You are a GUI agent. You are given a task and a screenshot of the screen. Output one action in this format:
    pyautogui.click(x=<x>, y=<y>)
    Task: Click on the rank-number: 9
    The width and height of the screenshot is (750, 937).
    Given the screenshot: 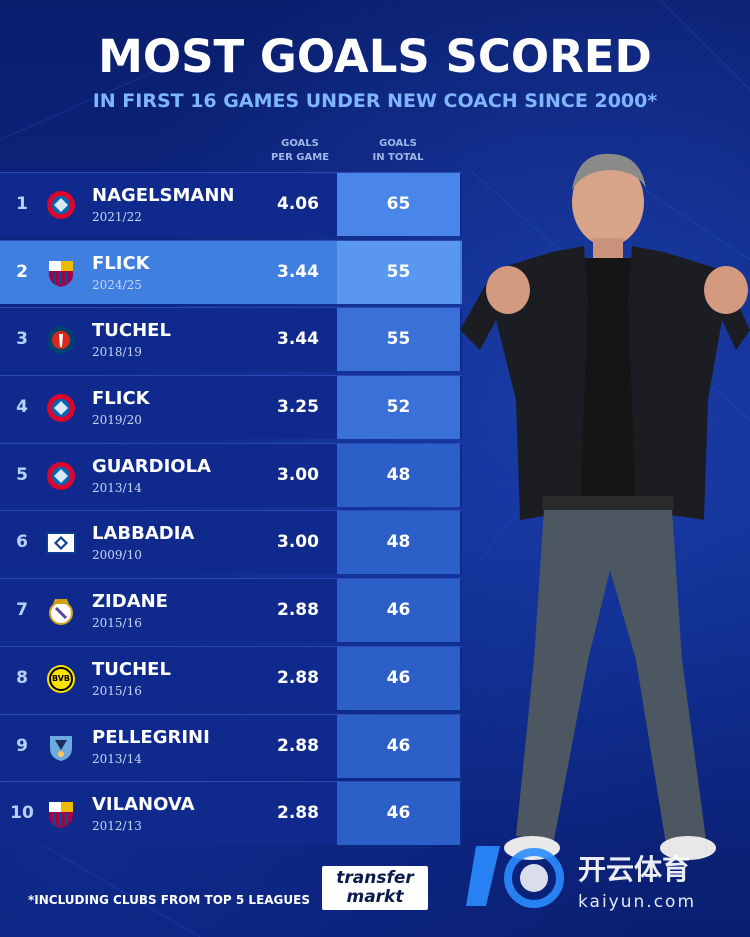 What is the action you would take?
    pyautogui.click(x=22, y=745)
    